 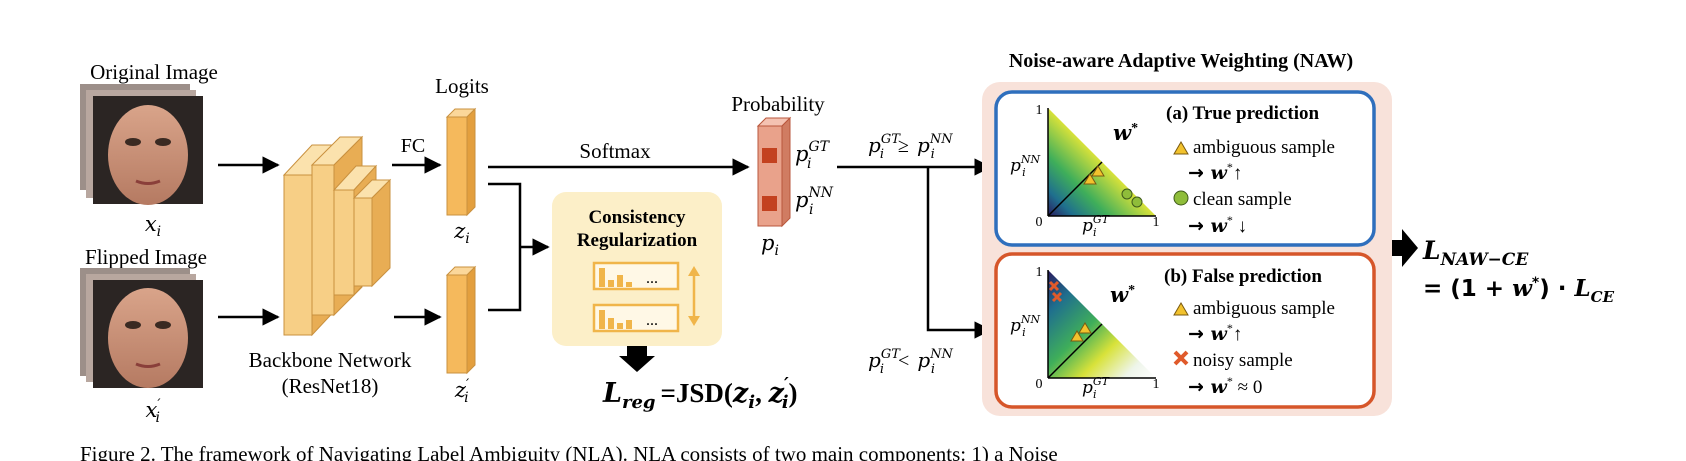 What do you see at coordinates (337, 236) in the screenshot?
I see `backbone-network-blocks` at bounding box center [337, 236].